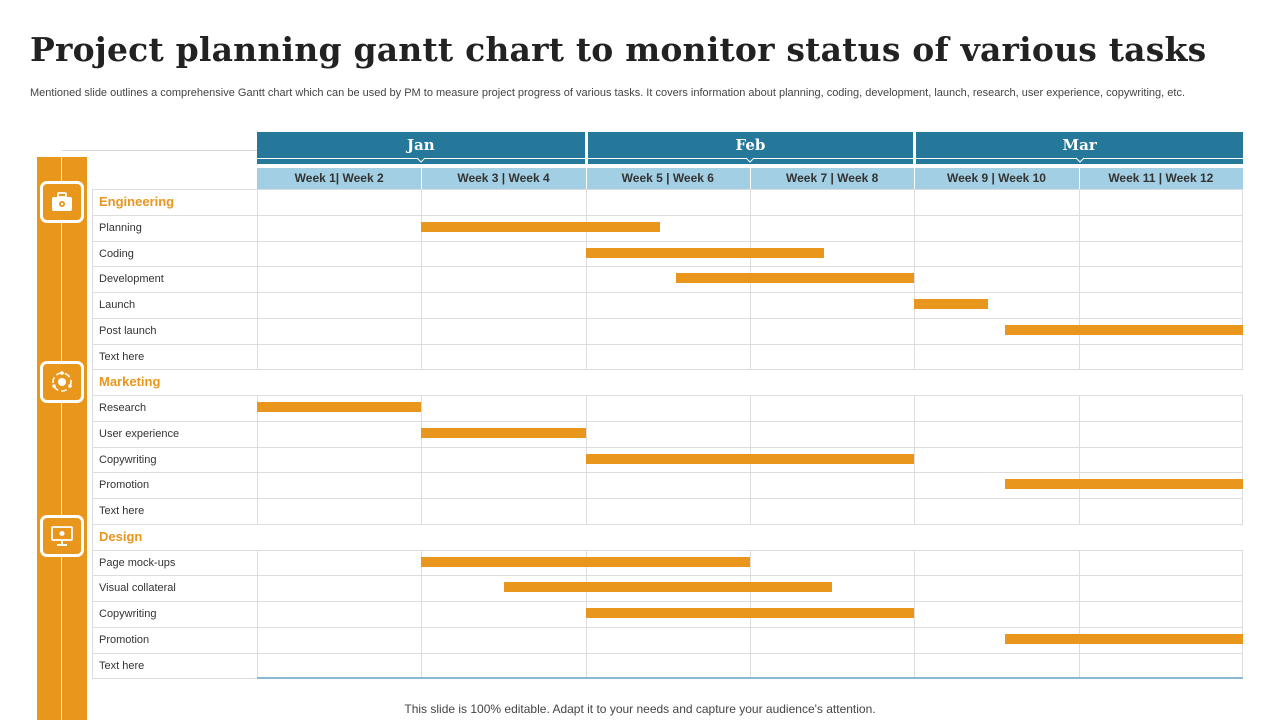 This screenshot has width=1280, height=720. What do you see at coordinates (339, 407) in the screenshot?
I see `gantt-bar-research` at bounding box center [339, 407].